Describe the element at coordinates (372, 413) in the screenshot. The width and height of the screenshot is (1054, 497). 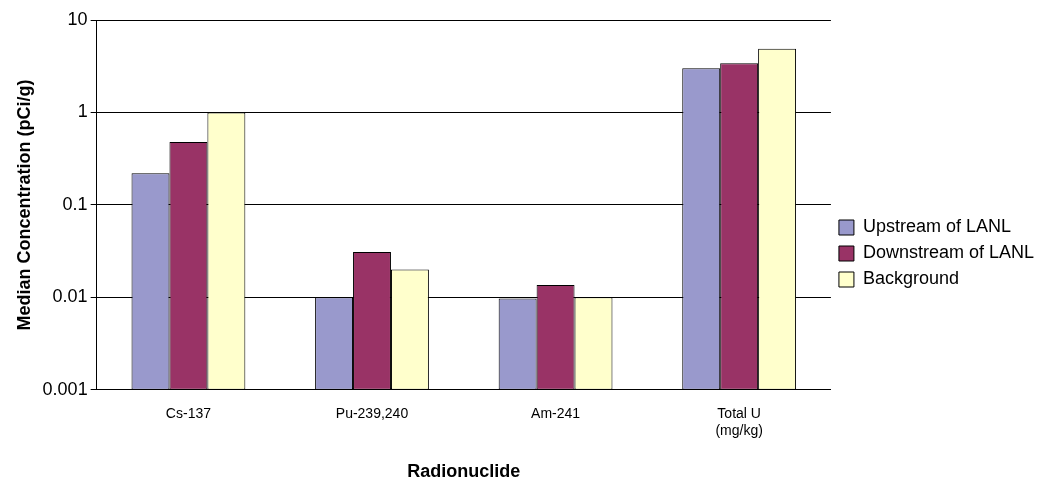
I see `x-tick-label: Pu-239,240` at that location.